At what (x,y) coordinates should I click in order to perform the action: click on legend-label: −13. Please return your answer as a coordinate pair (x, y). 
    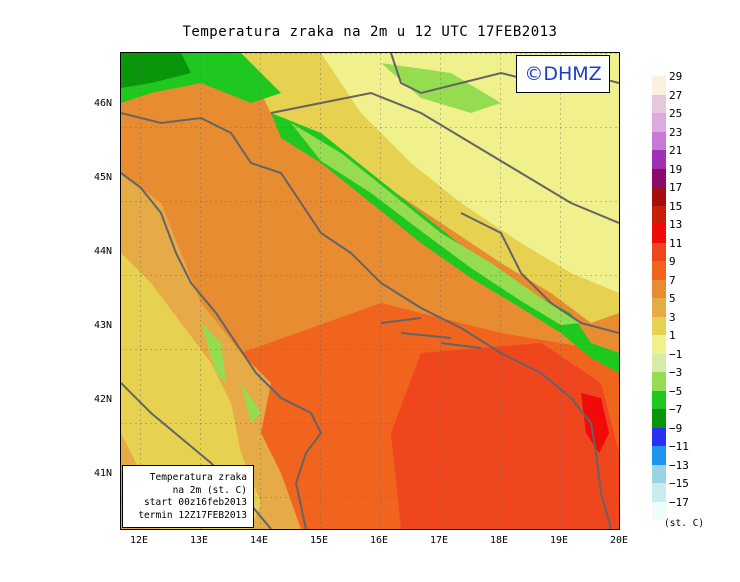
    Looking at the image, I should click on (679, 465).